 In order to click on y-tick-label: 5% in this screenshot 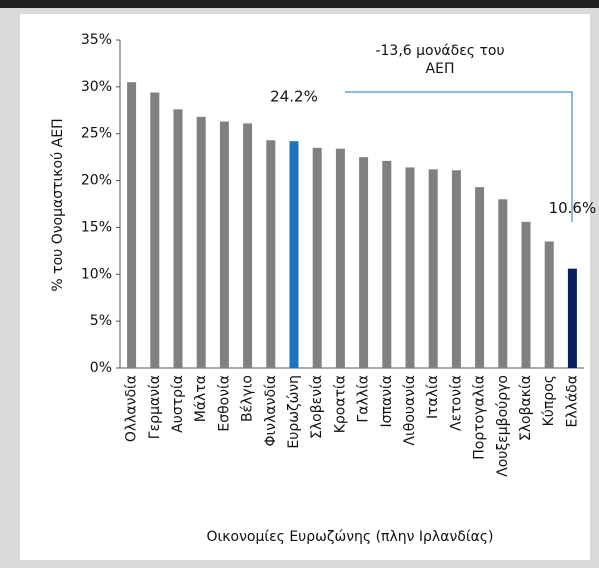, I will do `click(101, 321)`.